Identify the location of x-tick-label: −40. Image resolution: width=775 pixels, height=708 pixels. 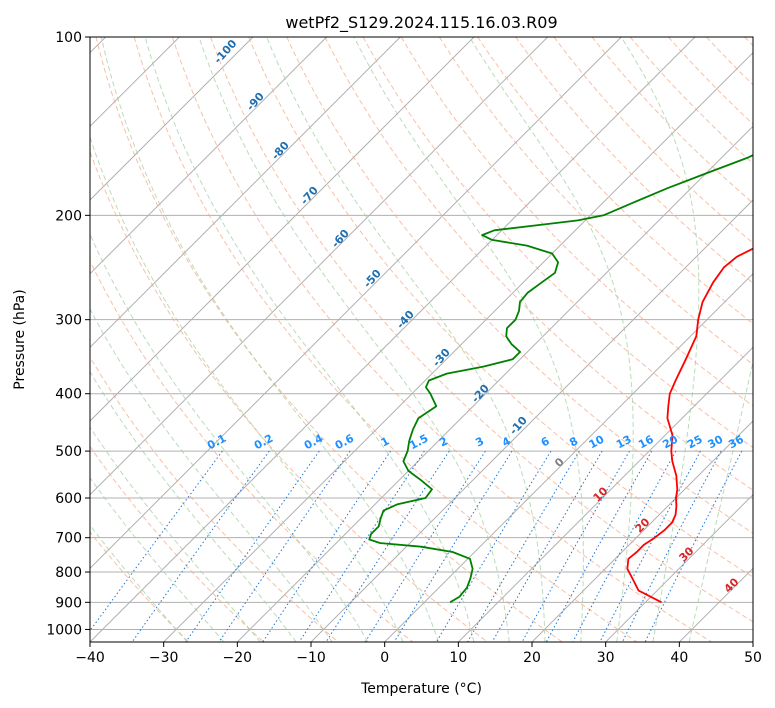
(90, 658).